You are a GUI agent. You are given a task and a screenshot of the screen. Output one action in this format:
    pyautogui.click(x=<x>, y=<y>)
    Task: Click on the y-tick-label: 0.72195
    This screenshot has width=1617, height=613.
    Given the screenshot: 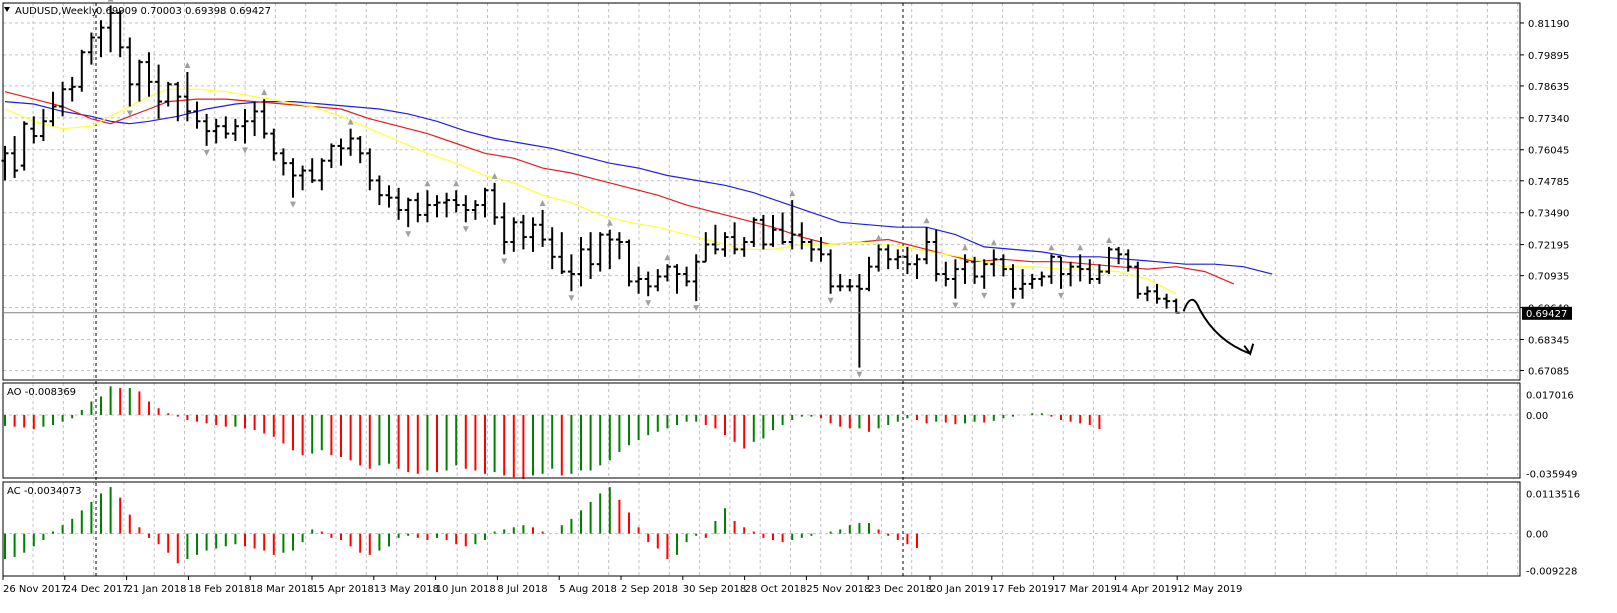 What is the action you would take?
    pyautogui.click(x=1548, y=246)
    